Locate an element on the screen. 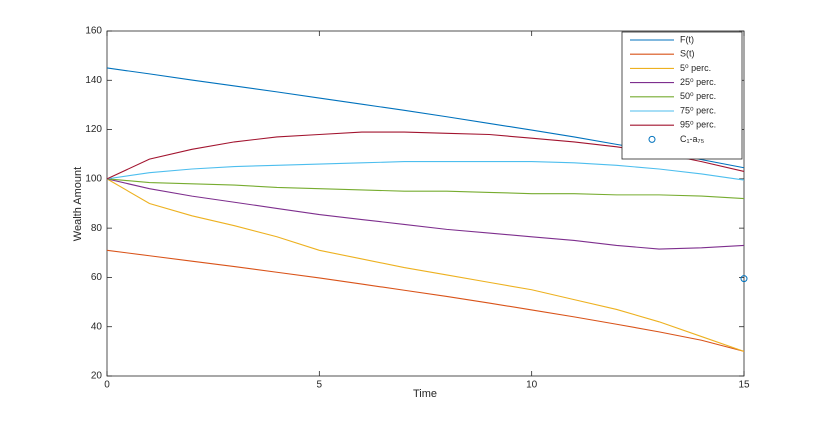 The height and width of the screenshot is (429, 823). legend-box is located at coordinates (682, 95).